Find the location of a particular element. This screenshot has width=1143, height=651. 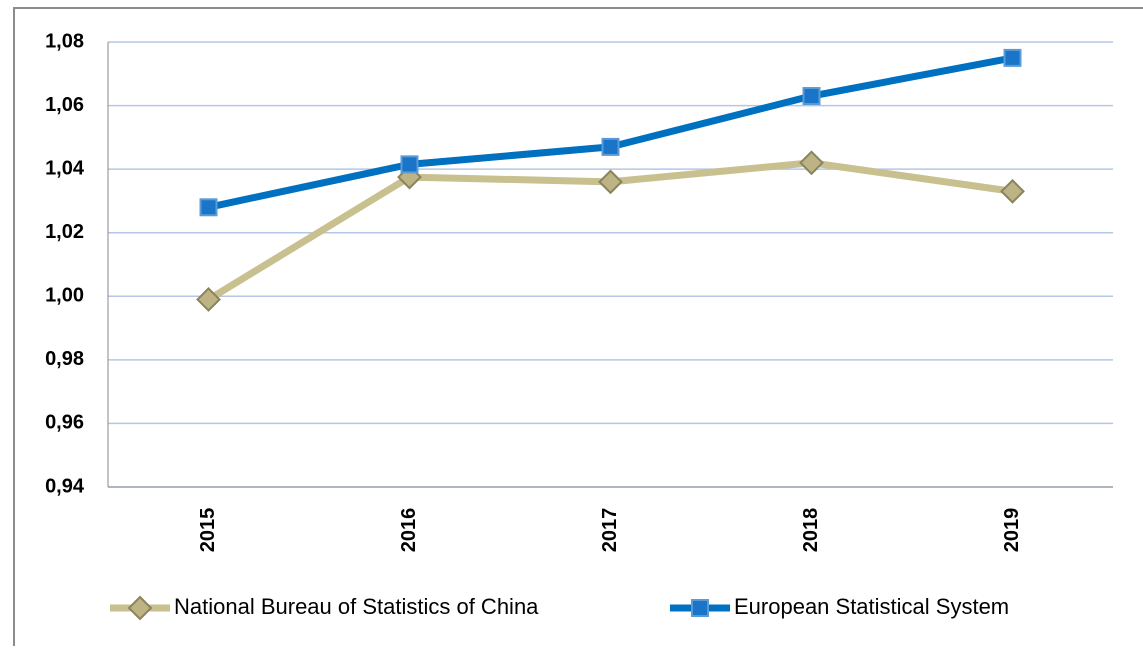

x-tick-label: 2017 is located at coordinates (610, 530).